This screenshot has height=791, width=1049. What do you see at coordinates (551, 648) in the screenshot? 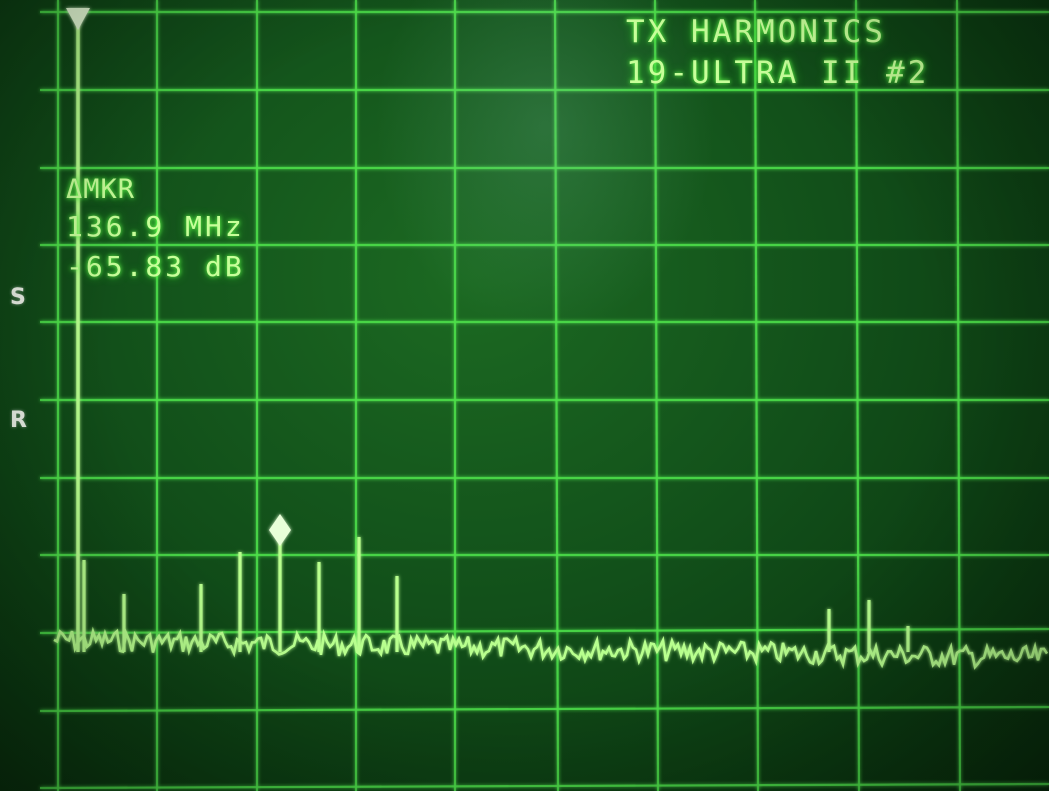
I see `noise-floor-trace` at bounding box center [551, 648].